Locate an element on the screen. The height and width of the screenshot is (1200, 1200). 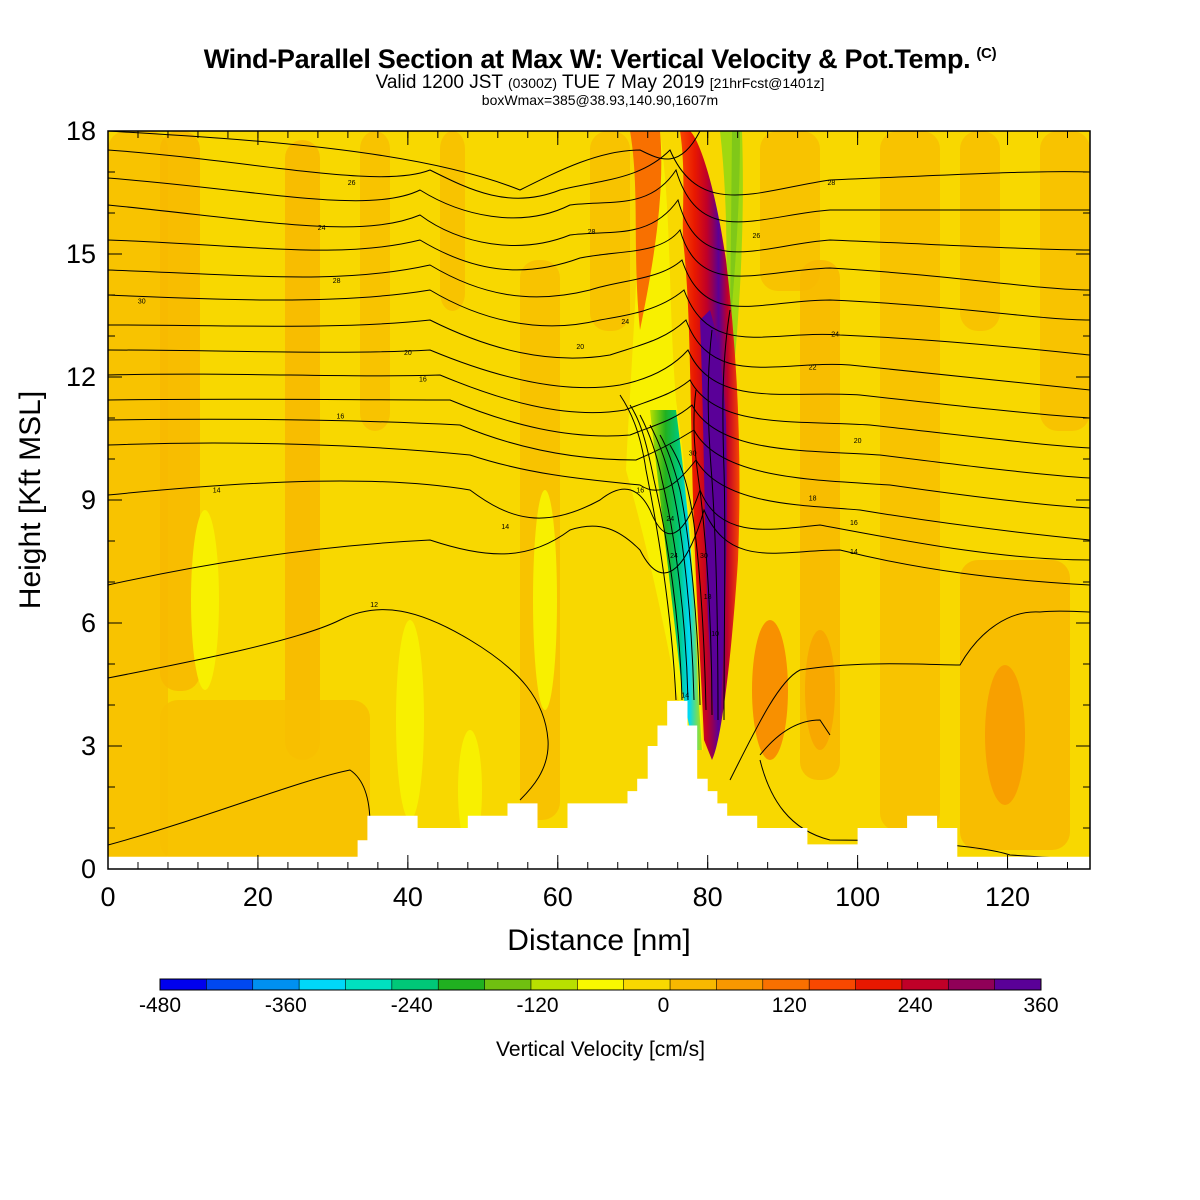
y-tick-label: 0 is located at coordinates (88, 869).